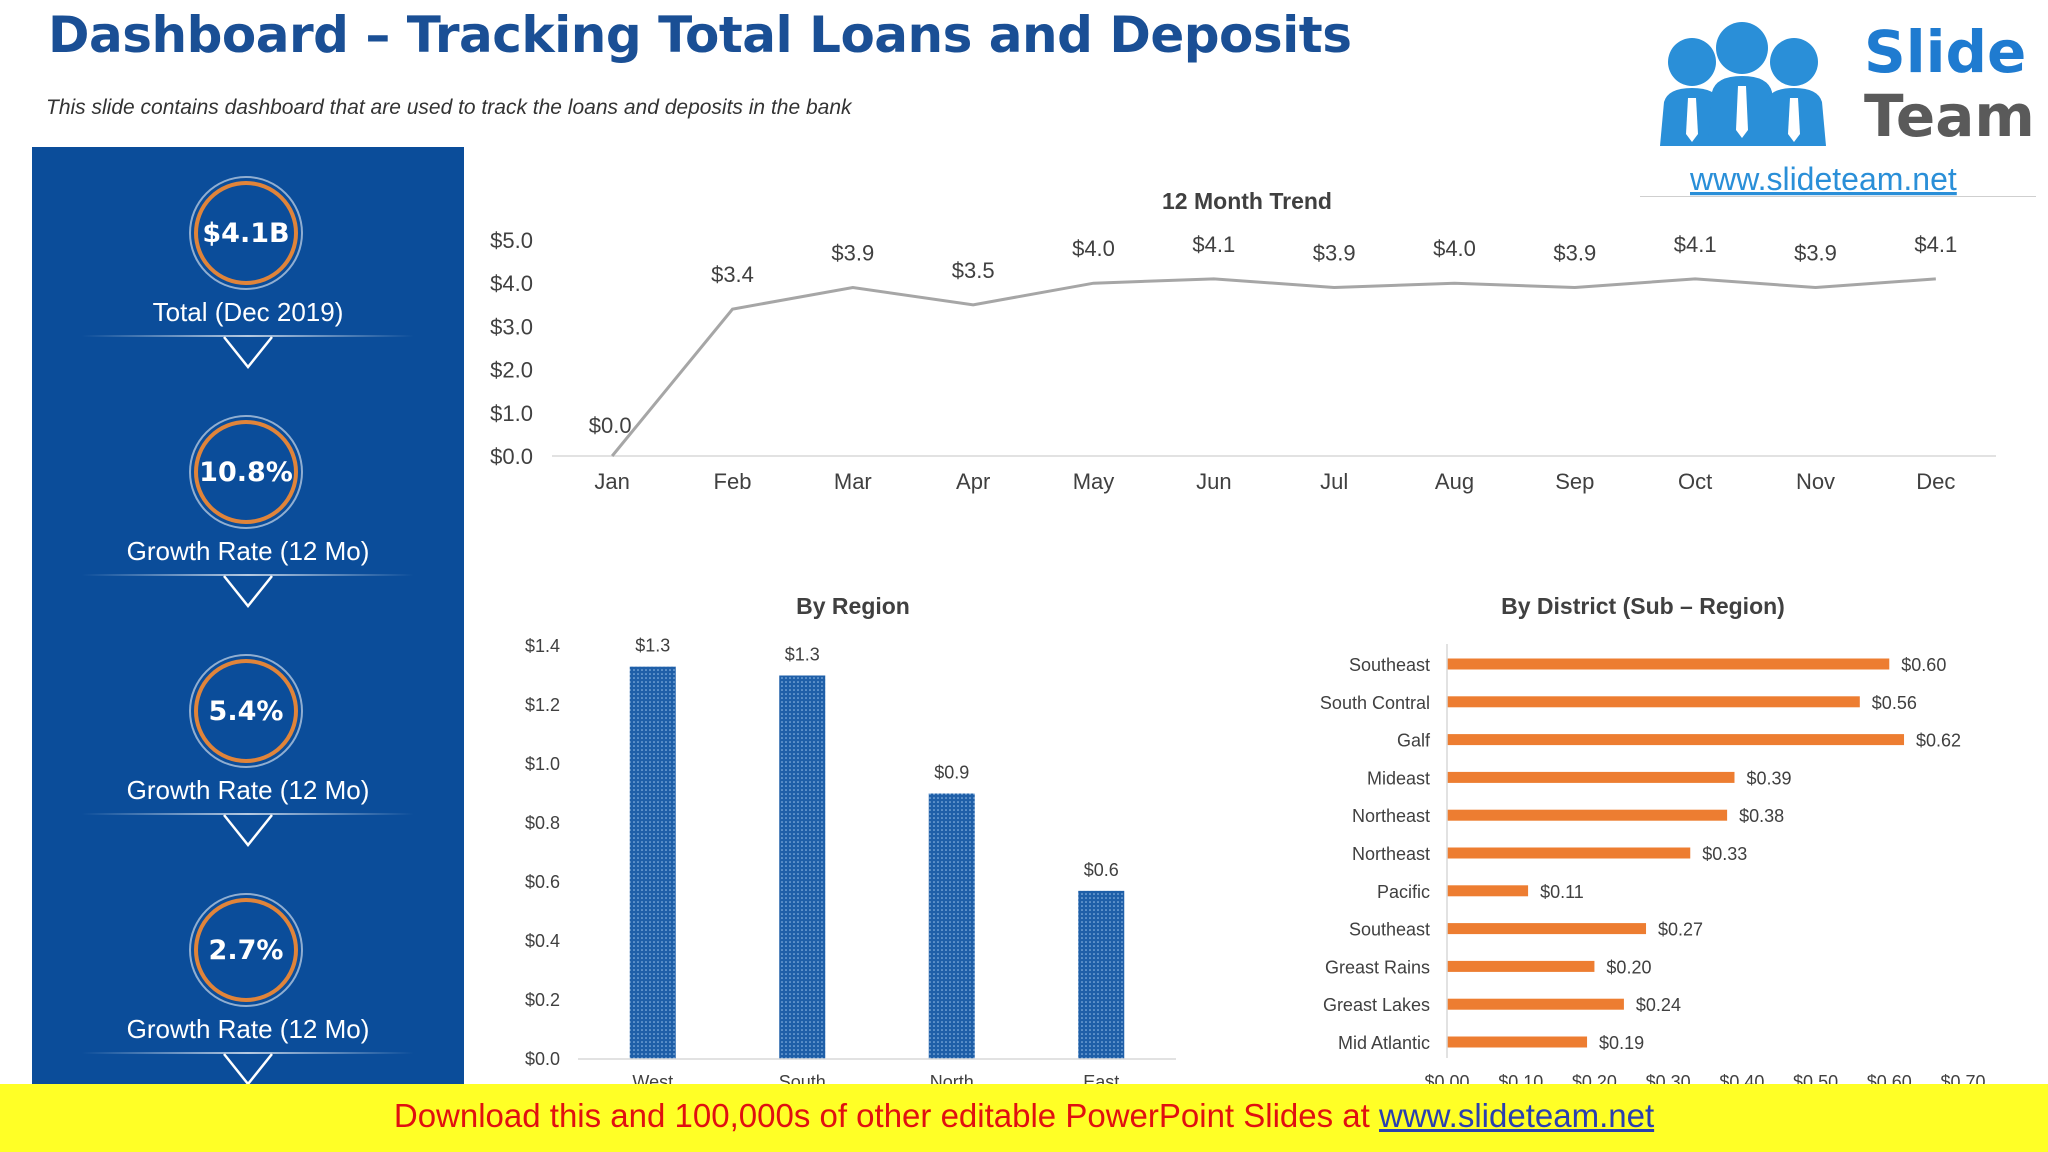  Describe the element at coordinates (1935, 481) in the screenshot. I see `x-tick-label: Dec` at that location.